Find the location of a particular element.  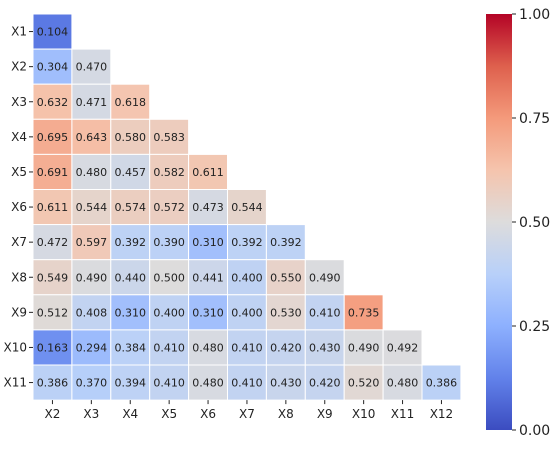

x-tick-label: X6 is located at coordinates (208, 414).